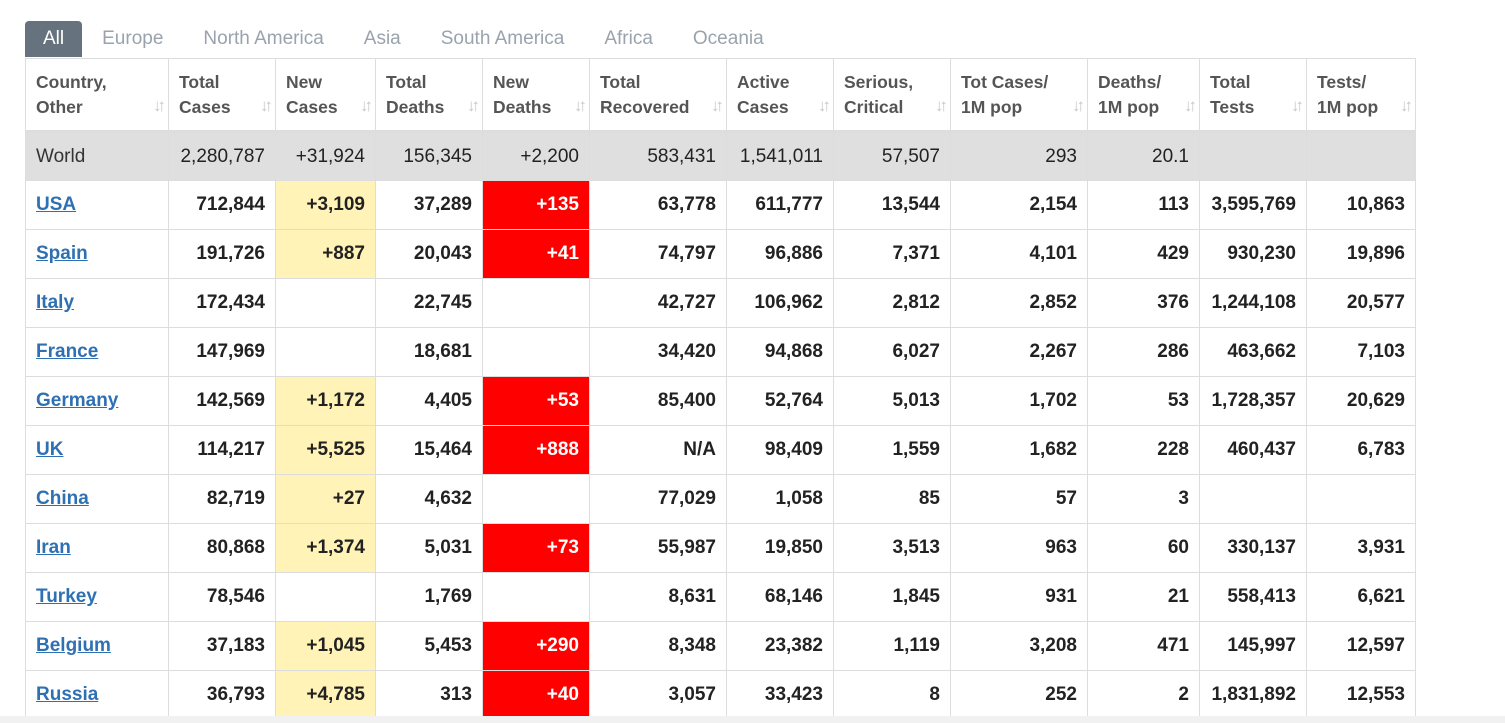 The image size is (1505, 723). I want to click on cell-total-recovered: 77,029, so click(658, 499).